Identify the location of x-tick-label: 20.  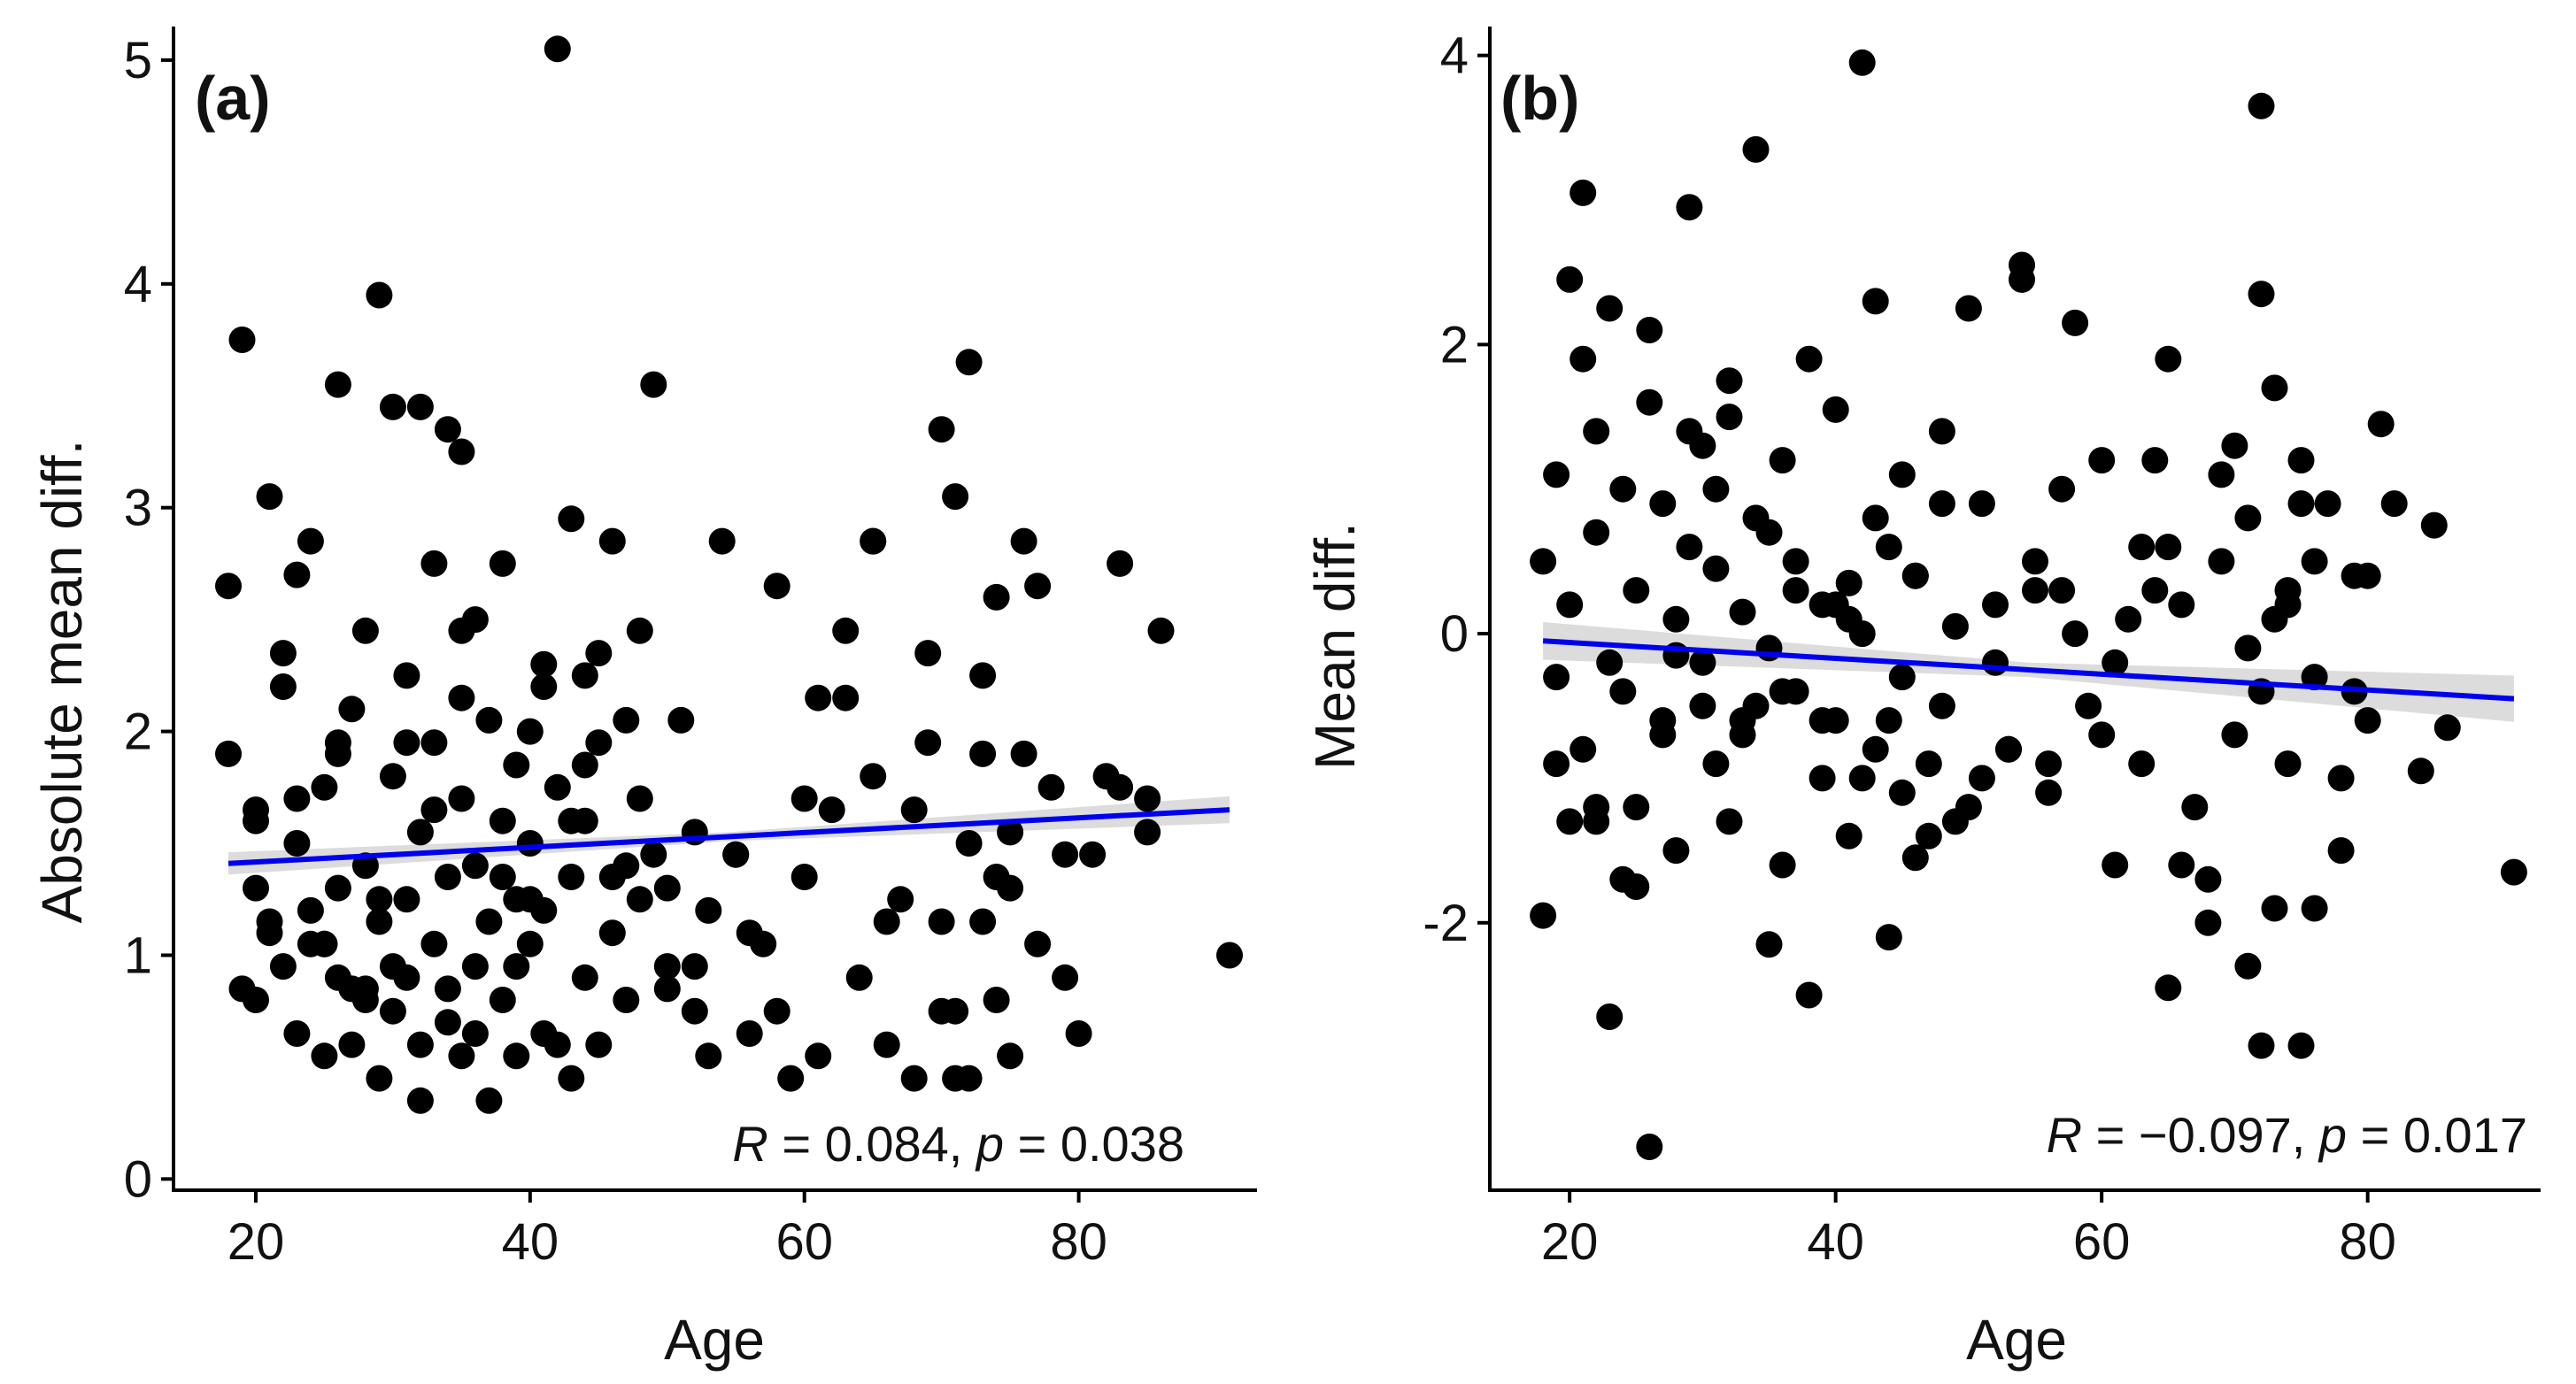
(256, 1242).